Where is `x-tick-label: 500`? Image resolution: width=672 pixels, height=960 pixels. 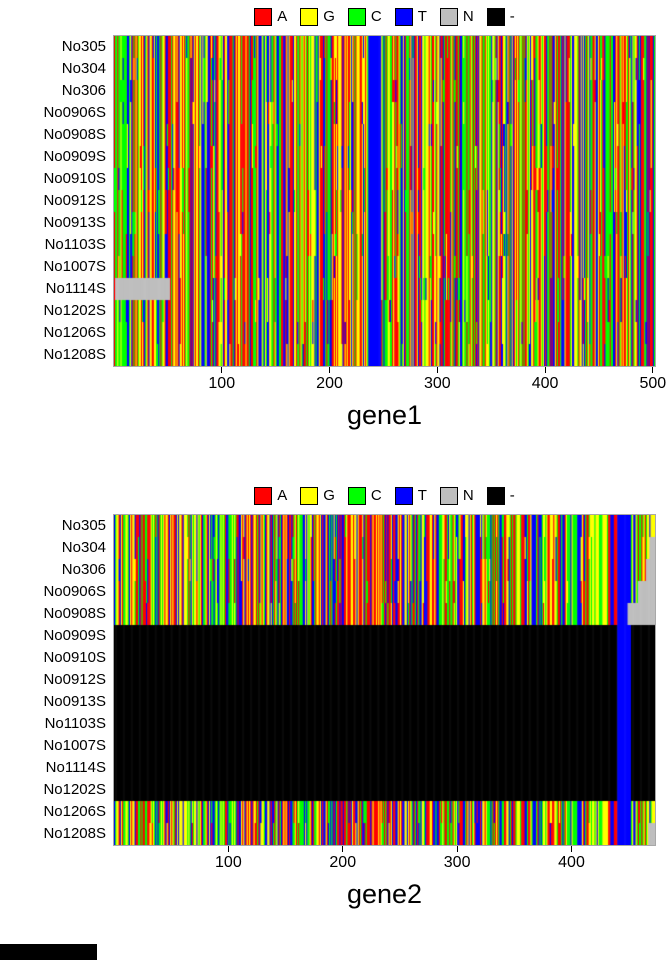
x-tick-label: 500 is located at coordinates (653, 383).